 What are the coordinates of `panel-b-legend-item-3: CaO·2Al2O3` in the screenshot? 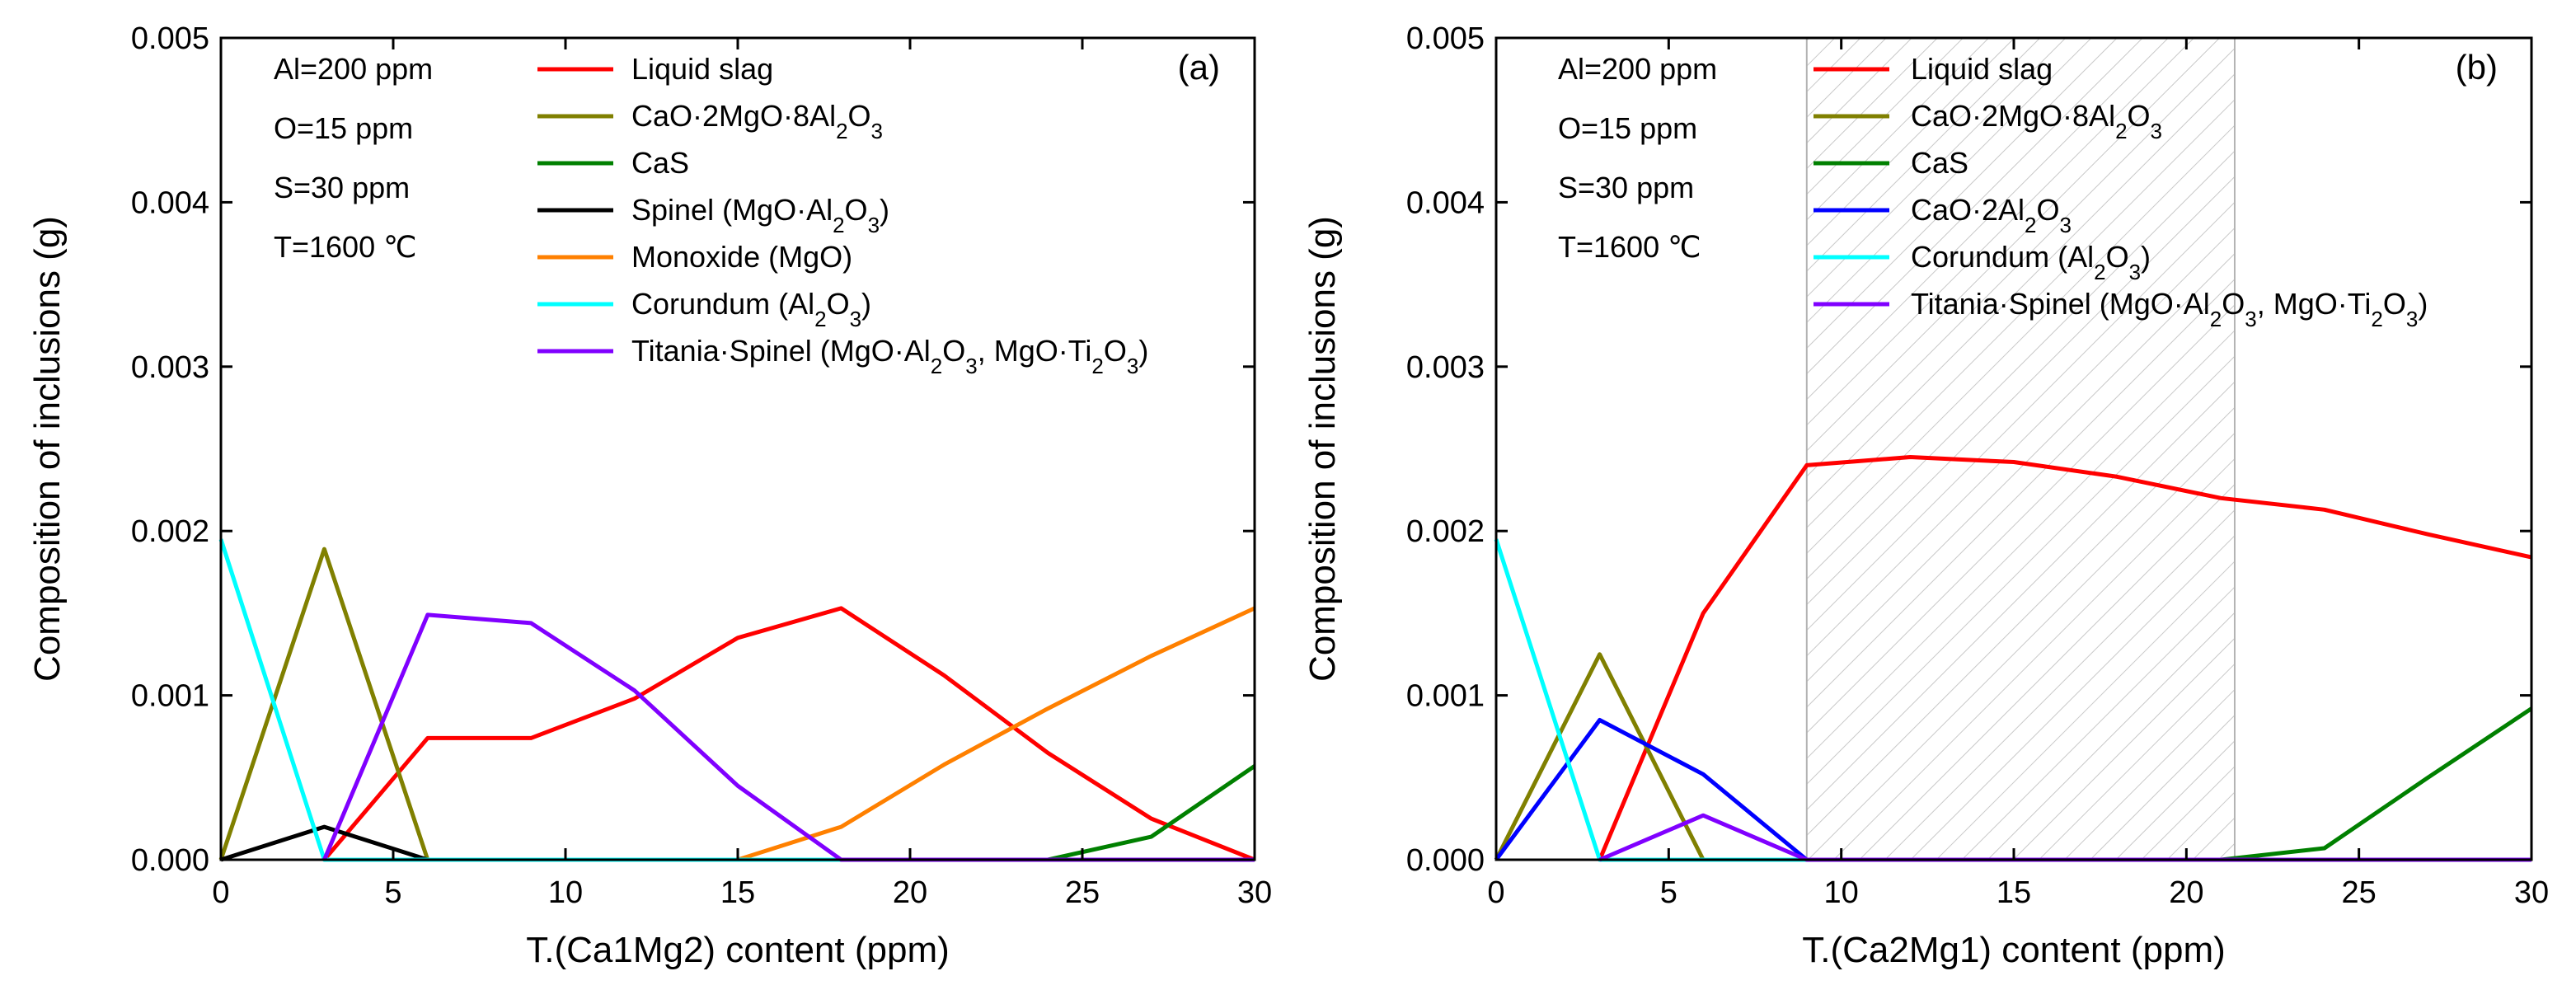 It's located at (1943, 215).